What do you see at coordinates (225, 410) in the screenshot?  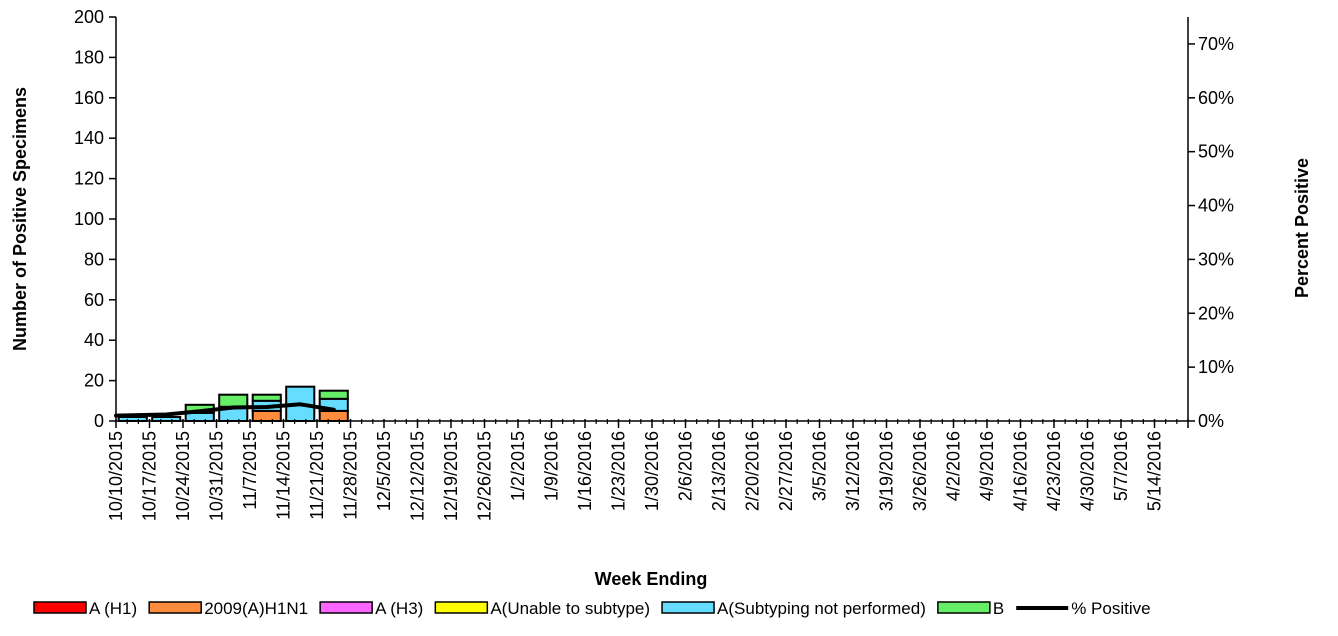 I see `percent-positive-line` at bounding box center [225, 410].